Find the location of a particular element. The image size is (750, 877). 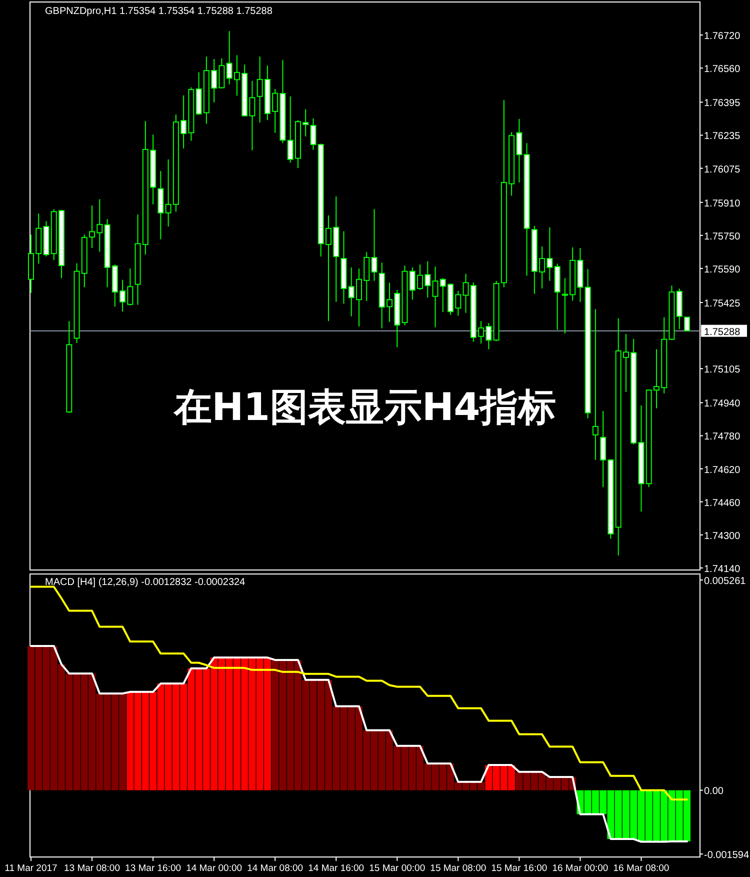

y-tick-label: 1.74140 is located at coordinates (722, 569).